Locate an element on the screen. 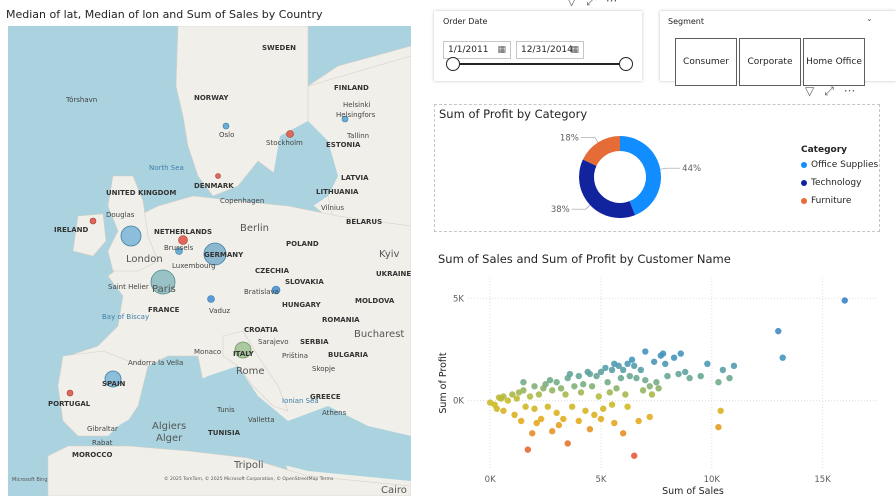  start-date-input: 1/1/2011 ▦ is located at coordinates (477, 50).